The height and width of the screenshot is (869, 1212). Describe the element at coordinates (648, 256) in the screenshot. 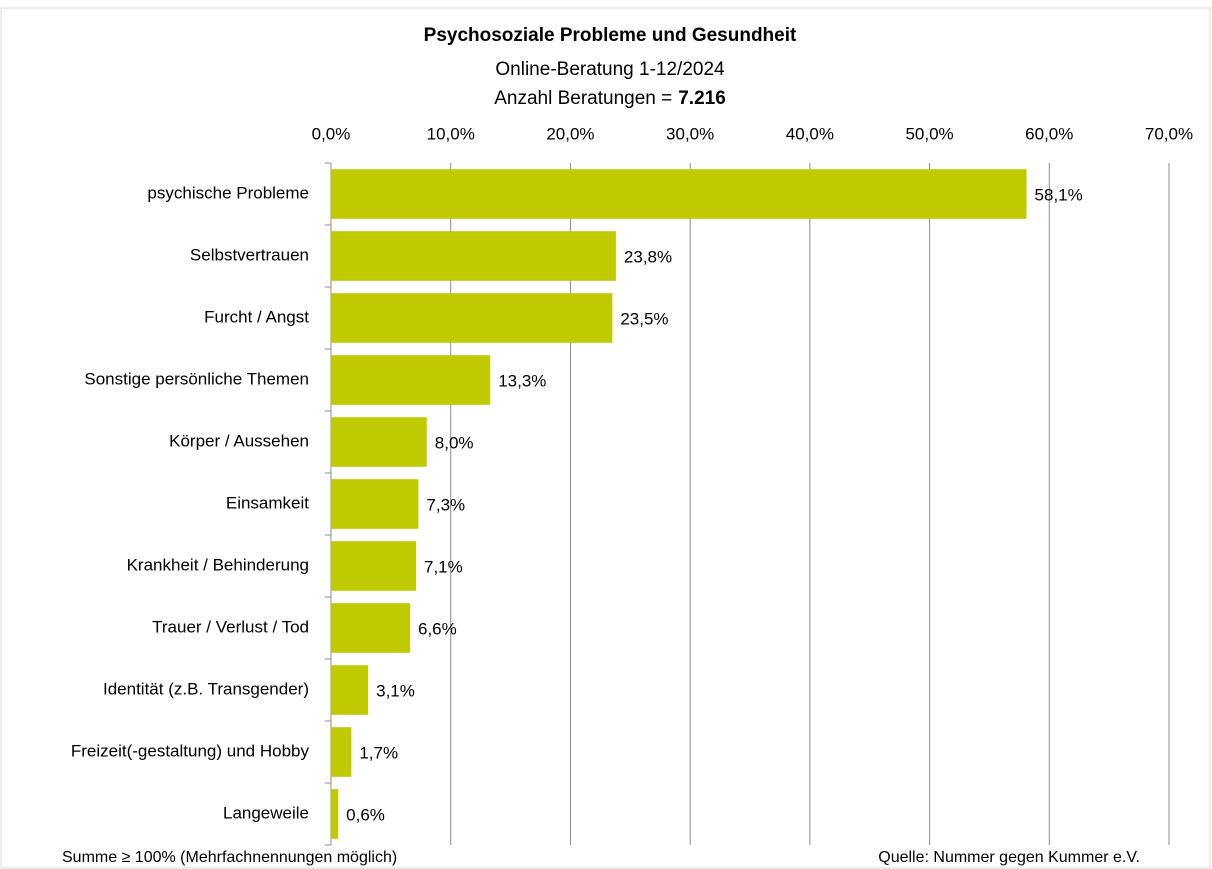

I see `value-label: 23,8%` at that location.